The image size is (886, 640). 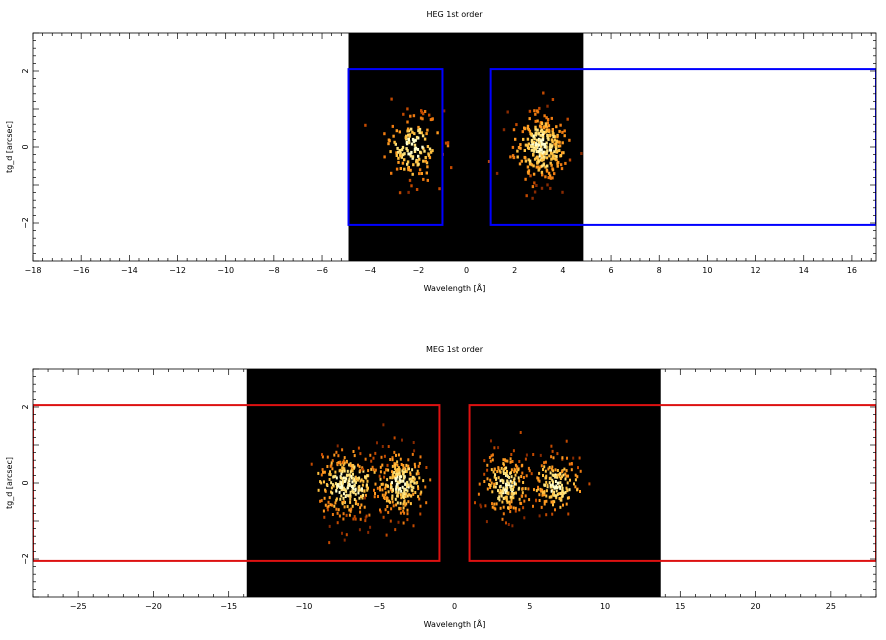 I want to click on x-axis-label: Wavelength [Å], so click(x=455, y=287).